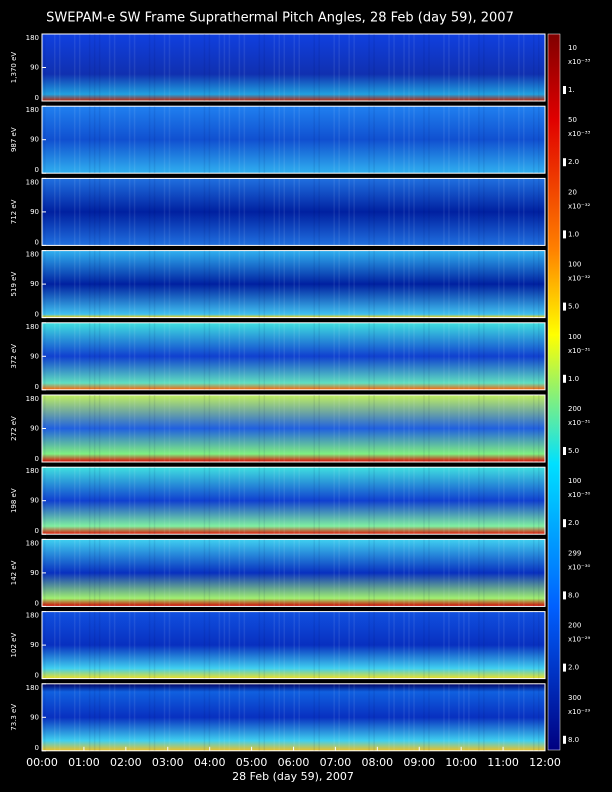 This screenshot has height=792, width=612. I want to click on x-tick-label: 10:00, so click(461, 762).